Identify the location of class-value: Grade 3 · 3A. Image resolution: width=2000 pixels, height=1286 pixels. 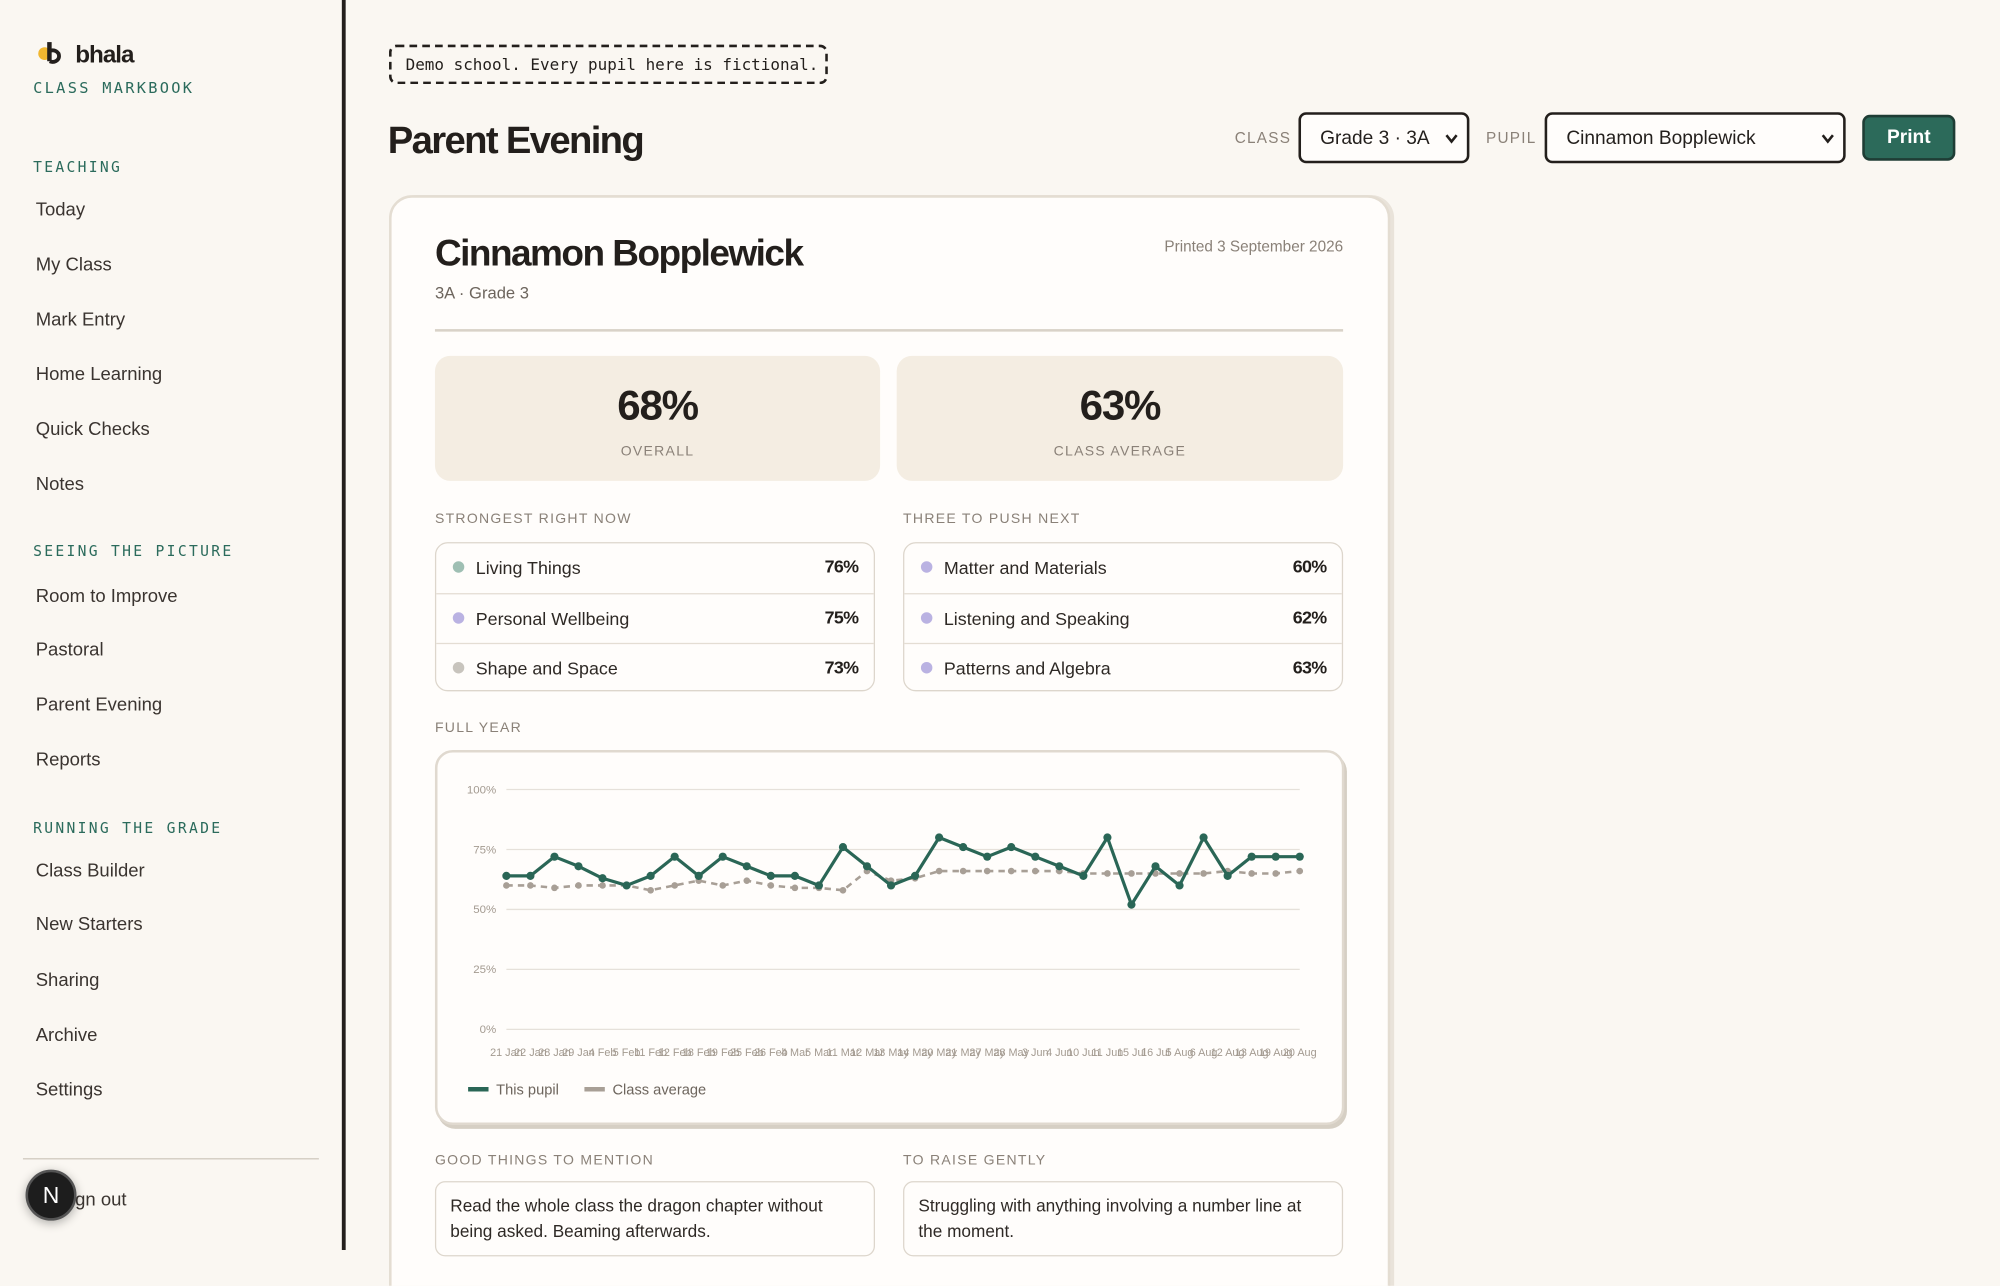
(1375, 137).